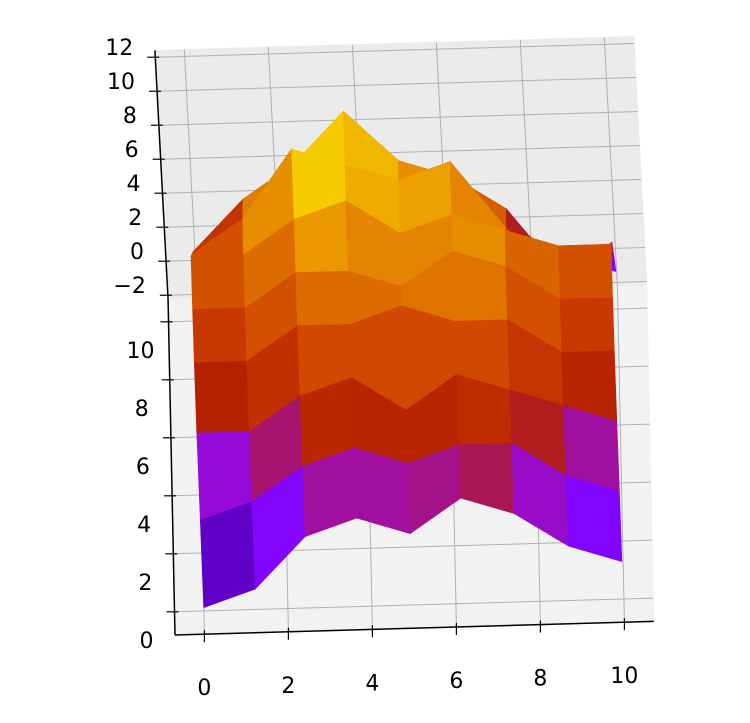 The height and width of the screenshot is (723, 750). Describe the element at coordinates (133, 184) in the screenshot. I see `z-tick-label: 4` at that location.